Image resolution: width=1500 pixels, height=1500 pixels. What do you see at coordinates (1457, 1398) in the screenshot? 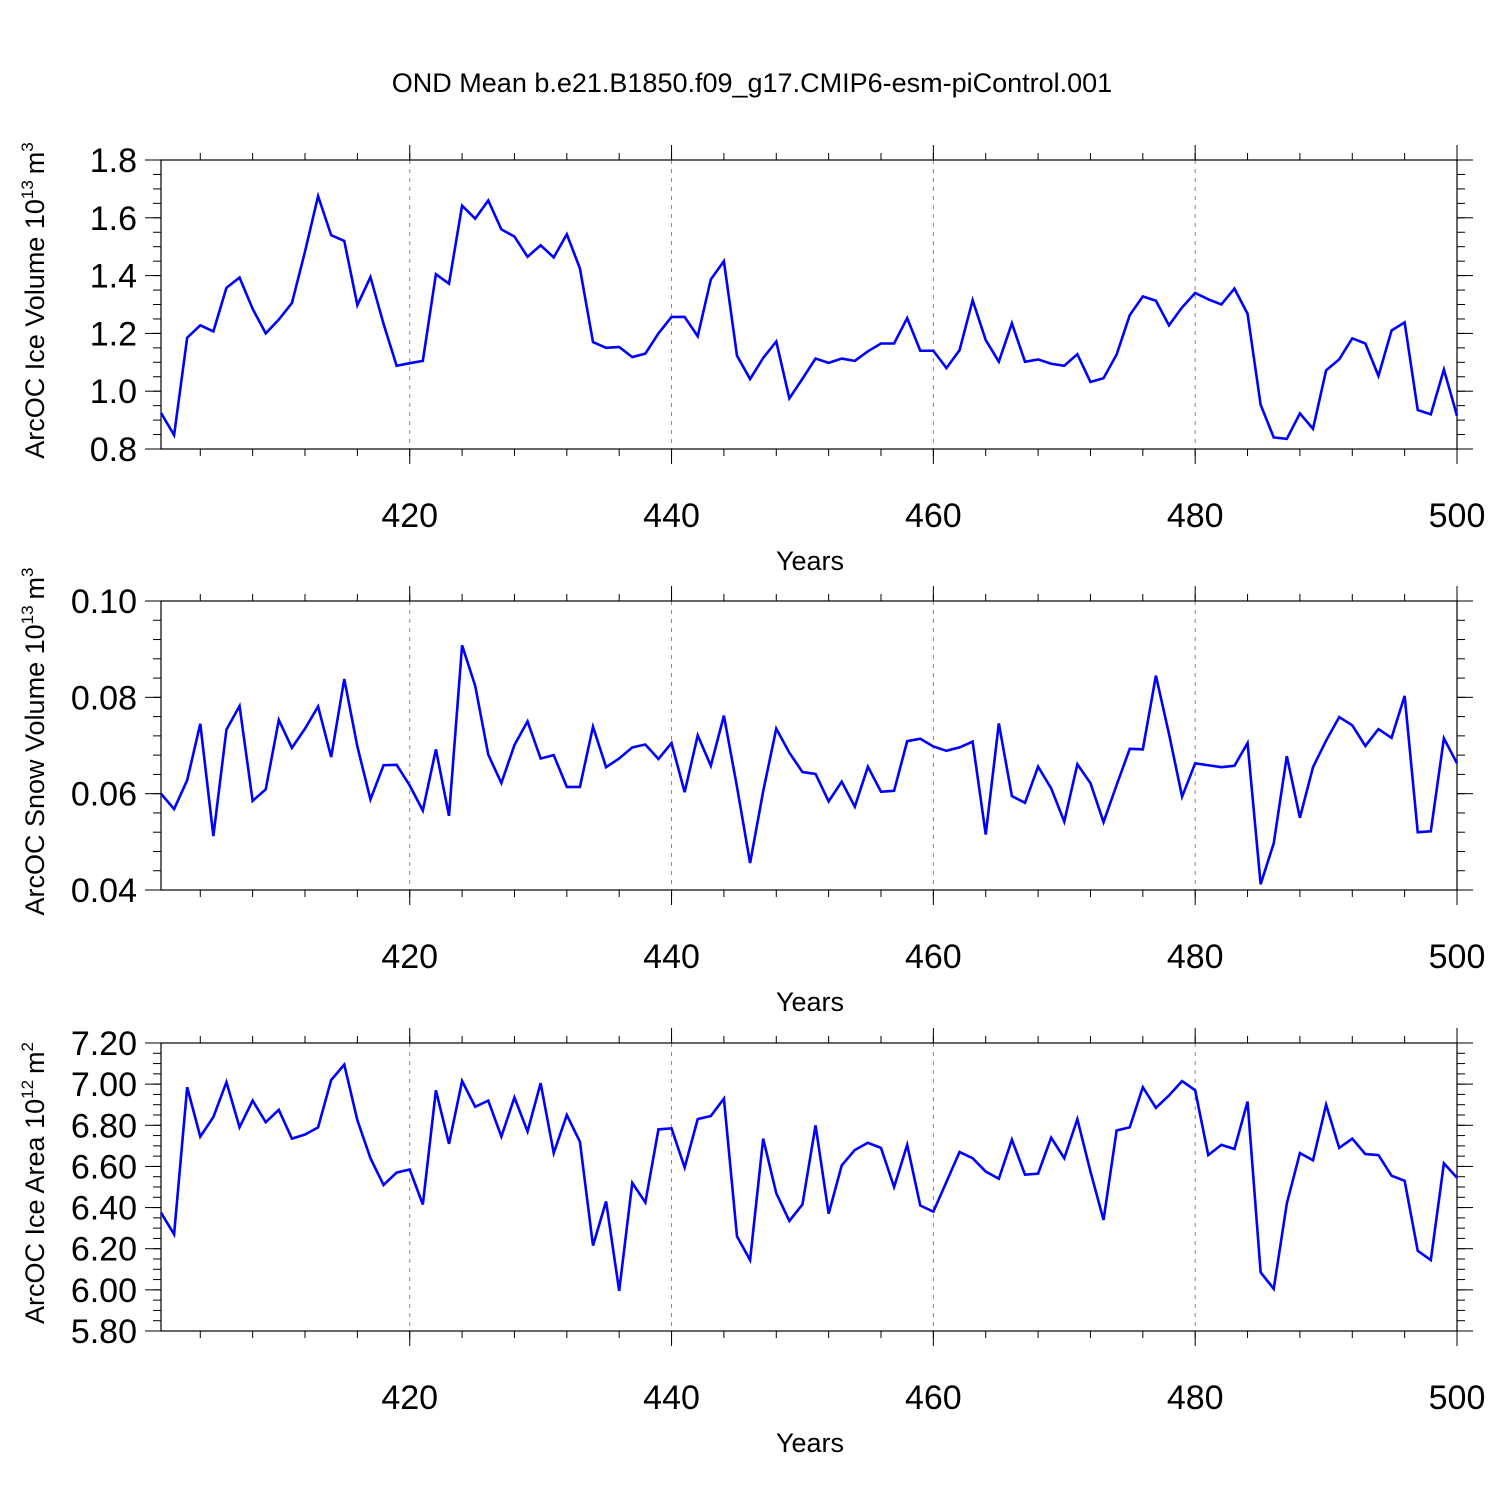
I see `ice-area-x-tick-label: 500` at bounding box center [1457, 1398].